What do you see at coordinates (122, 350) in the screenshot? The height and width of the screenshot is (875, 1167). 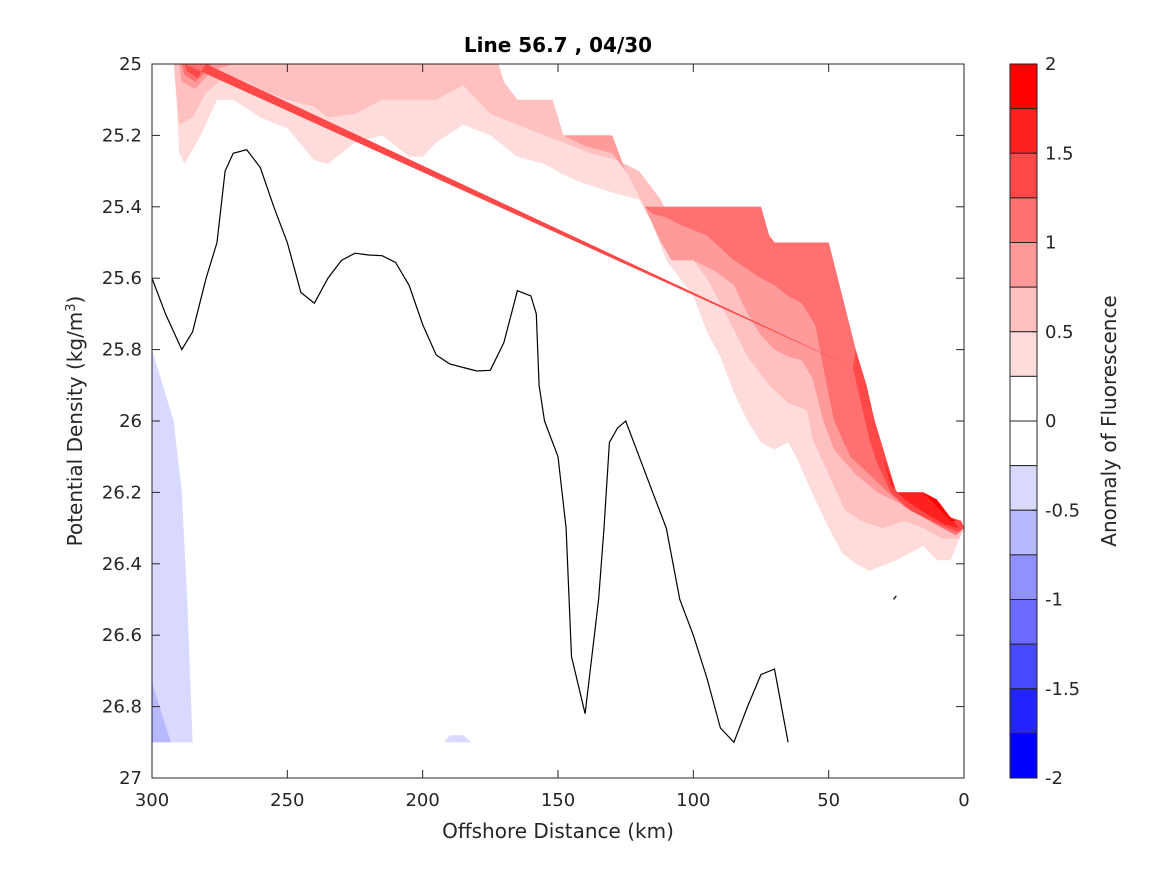 I see `y-tick-label: 25.8` at bounding box center [122, 350].